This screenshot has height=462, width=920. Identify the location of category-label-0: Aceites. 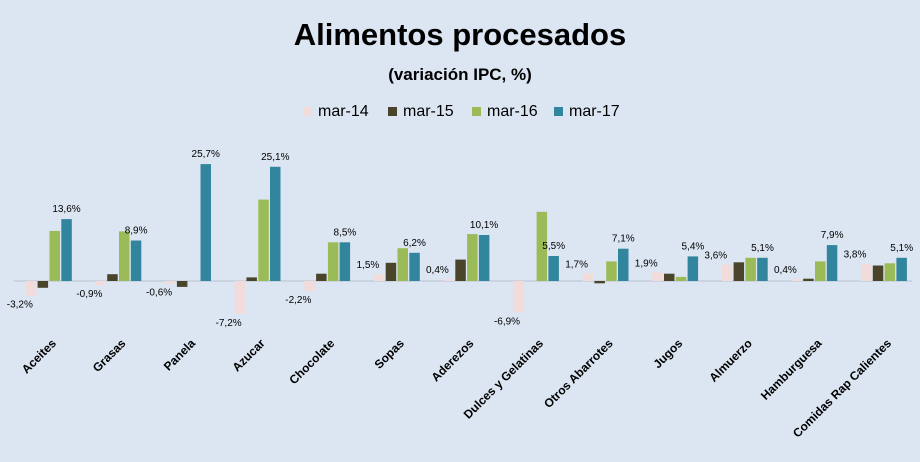
(39, 356).